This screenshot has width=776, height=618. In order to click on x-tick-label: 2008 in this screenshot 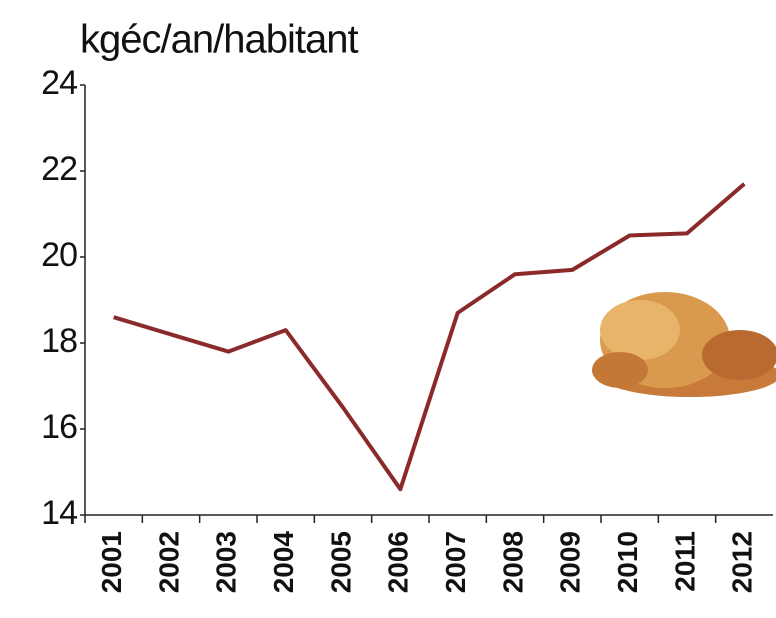, I will do `click(512, 562)`.